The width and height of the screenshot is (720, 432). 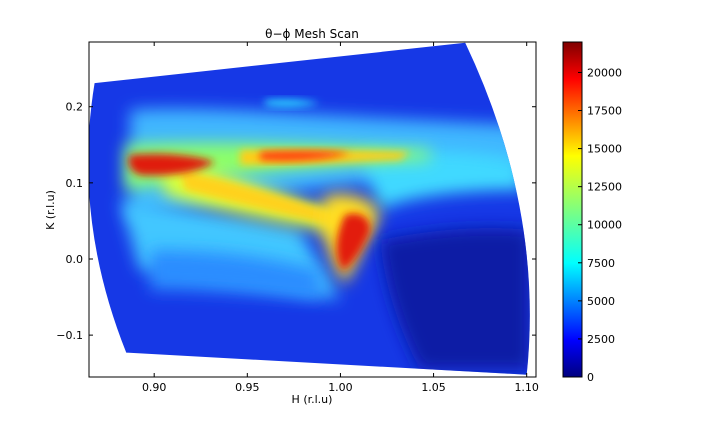 I want to click on x-axis-label: H (r.l.u), so click(x=312, y=399).